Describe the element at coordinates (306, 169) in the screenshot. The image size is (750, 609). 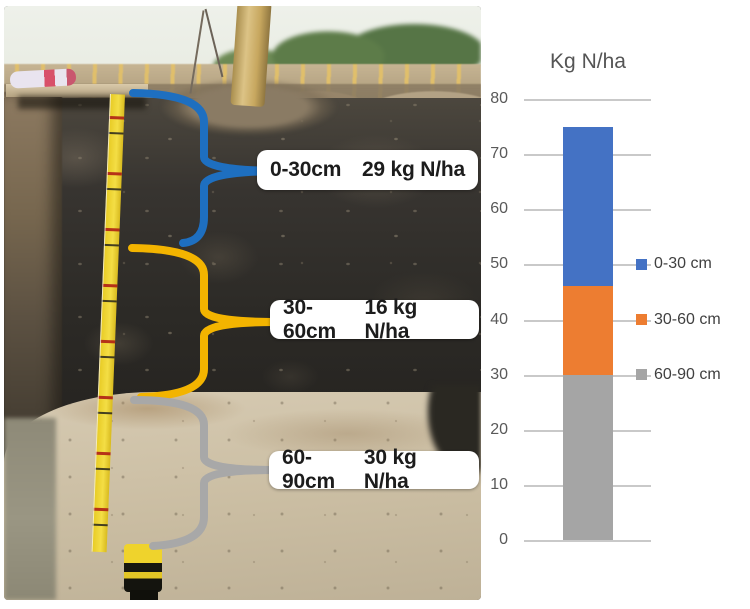
I see `depth-range-label: 0-30cm` at that location.